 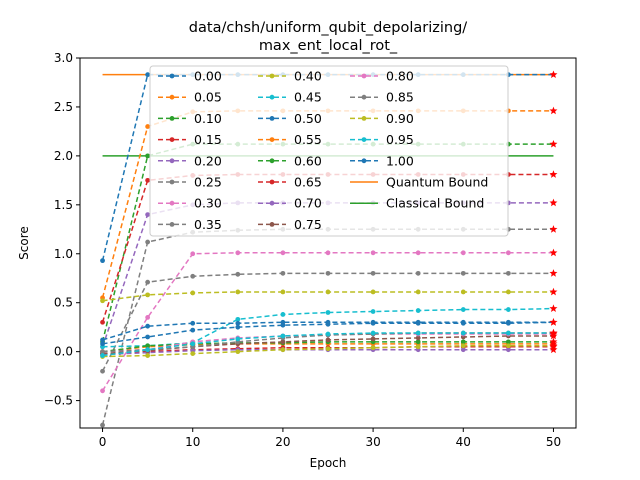 What do you see at coordinates (308, 118) in the screenshot?
I see `legend-label: 0.50` at bounding box center [308, 118].